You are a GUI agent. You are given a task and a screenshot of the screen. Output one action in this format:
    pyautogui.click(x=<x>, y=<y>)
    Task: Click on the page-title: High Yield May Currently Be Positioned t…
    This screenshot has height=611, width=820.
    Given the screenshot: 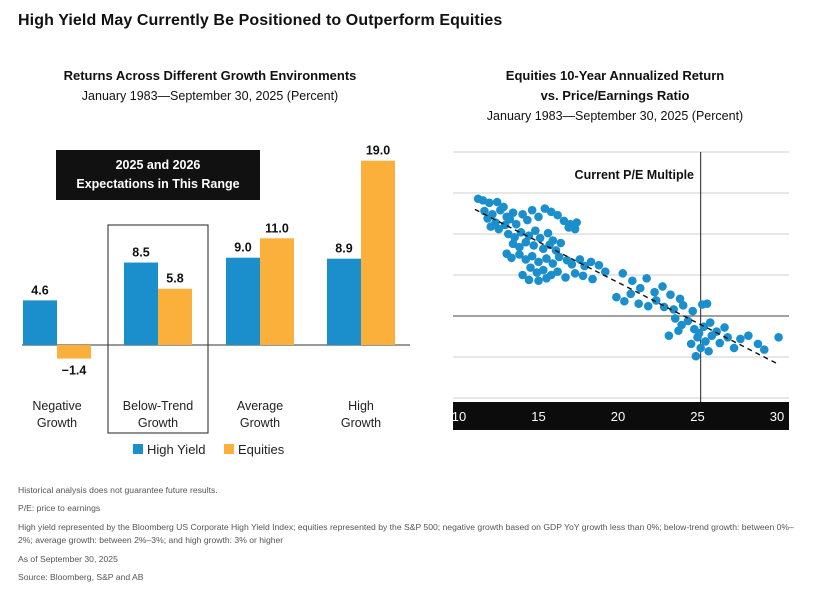 What is the action you would take?
    pyautogui.click(x=260, y=20)
    